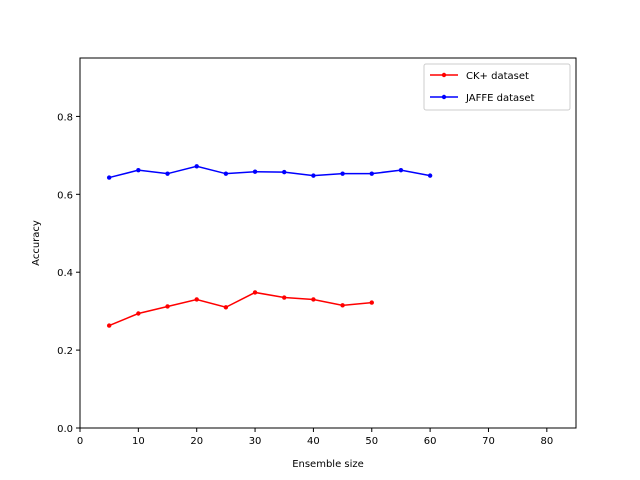 Image resolution: width=640 pixels, height=480 pixels. Describe the element at coordinates (546, 441) in the screenshot. I see `x-tick-label: 80` at that location.